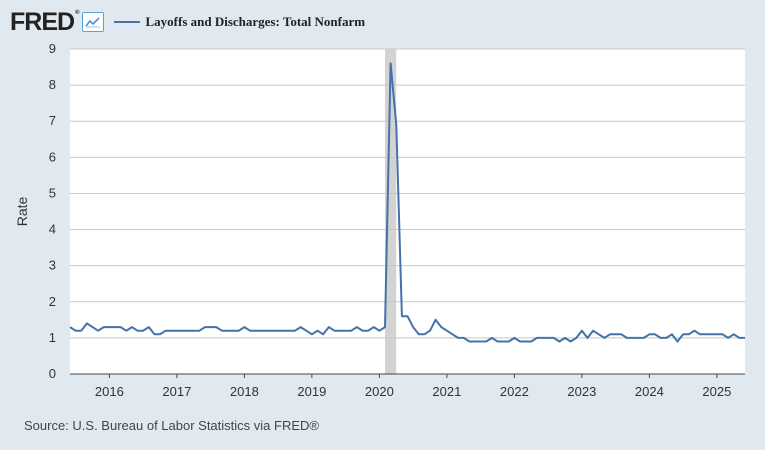 The width and height of the screenshot is (765, 450). Describe the element at coordinates (649, 391) in the screenshot. I see `x-tick-label: 2024` at that location.